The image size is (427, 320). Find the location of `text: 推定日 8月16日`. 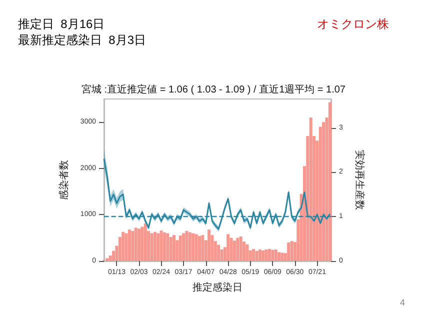

text: 推定日 8月16日 is located at coordinates (61, 24).